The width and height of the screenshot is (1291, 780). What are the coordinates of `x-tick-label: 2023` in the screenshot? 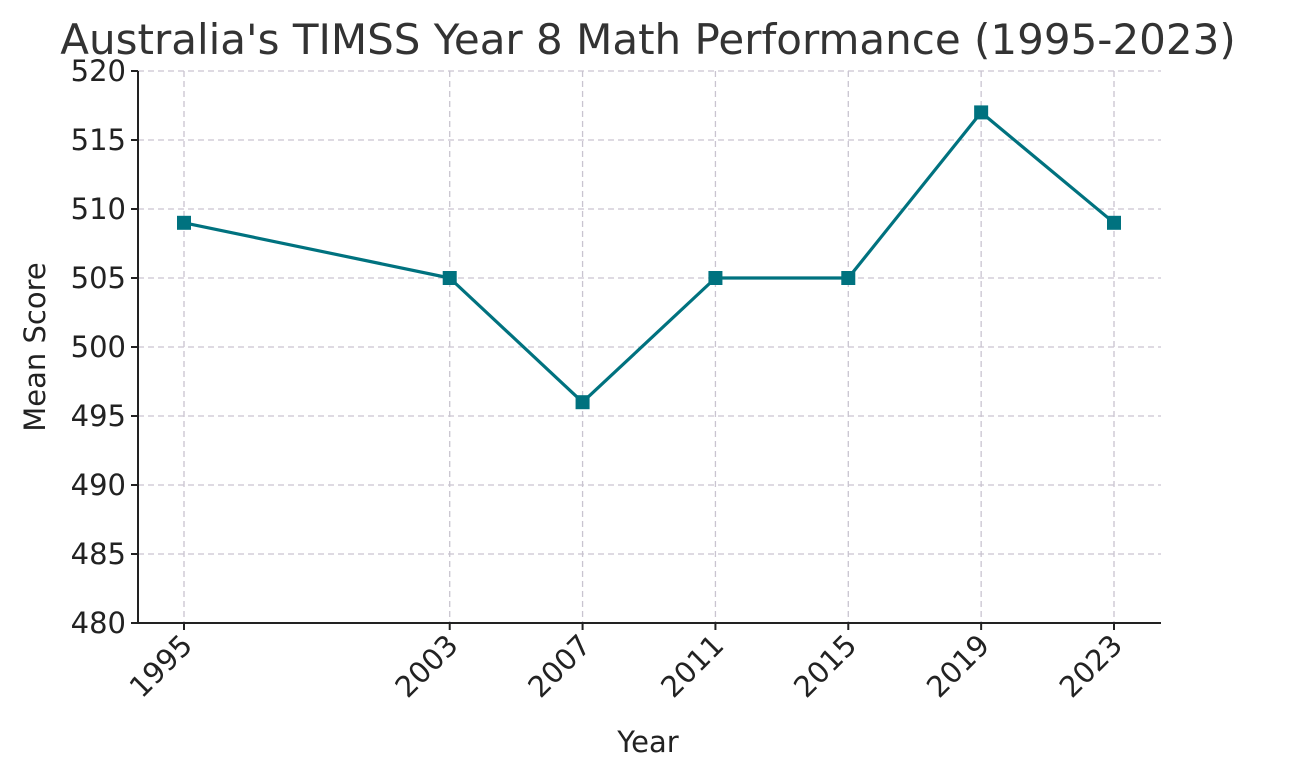 It's located at (1091, 666).